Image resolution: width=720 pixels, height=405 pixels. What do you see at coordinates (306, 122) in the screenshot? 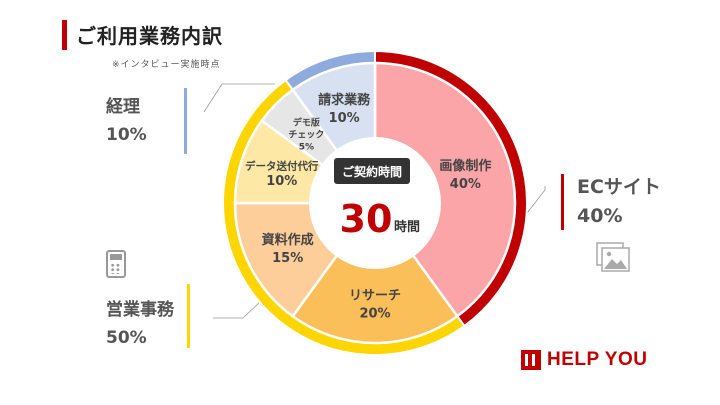
I see `slice-label-4-0: デモ版` at bounding box center [306, 122].